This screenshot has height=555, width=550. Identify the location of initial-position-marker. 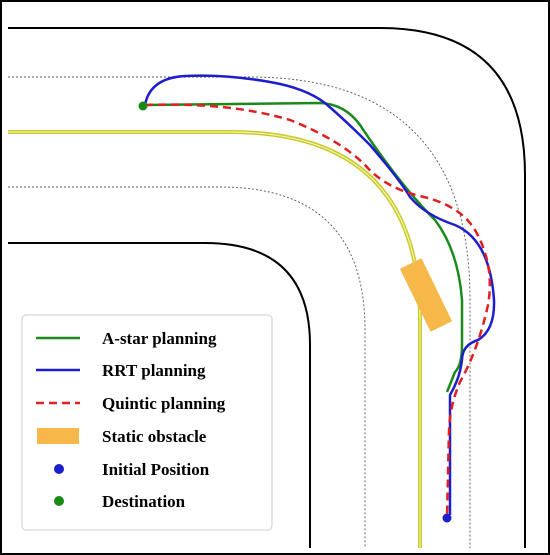
(447, 518).